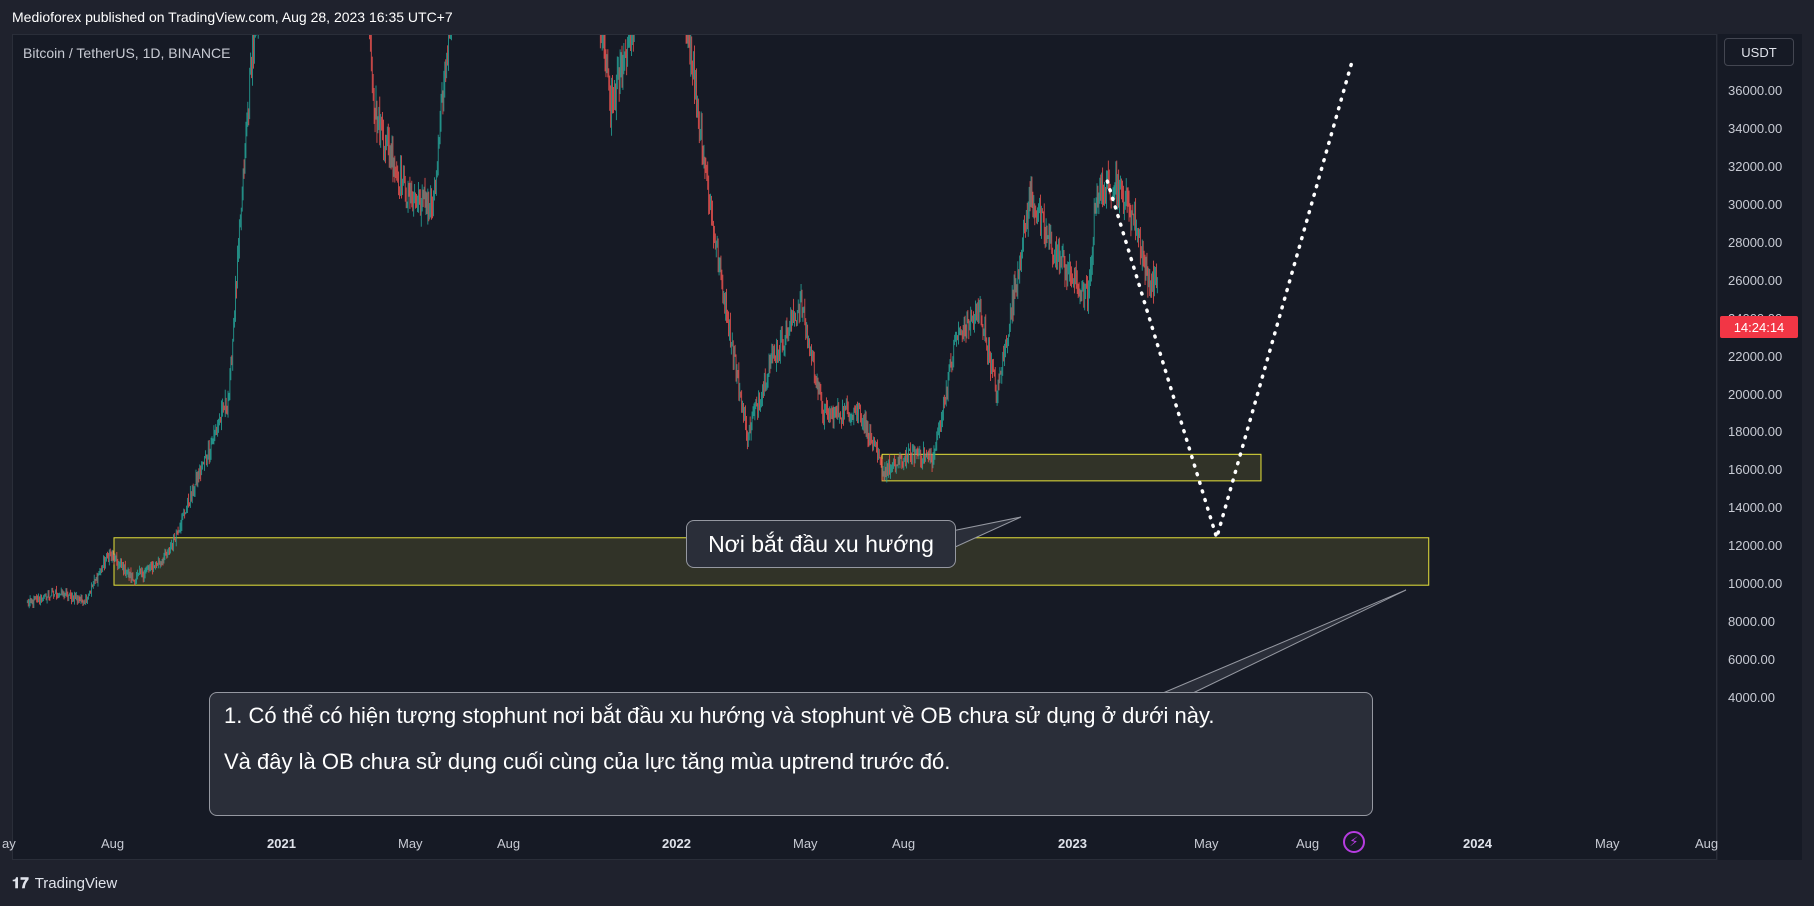  What do you see at coordinates (1755, 204) in the screenshot?
I see `price-tick-label: 30000.00` at bounding box center [1755, 204].